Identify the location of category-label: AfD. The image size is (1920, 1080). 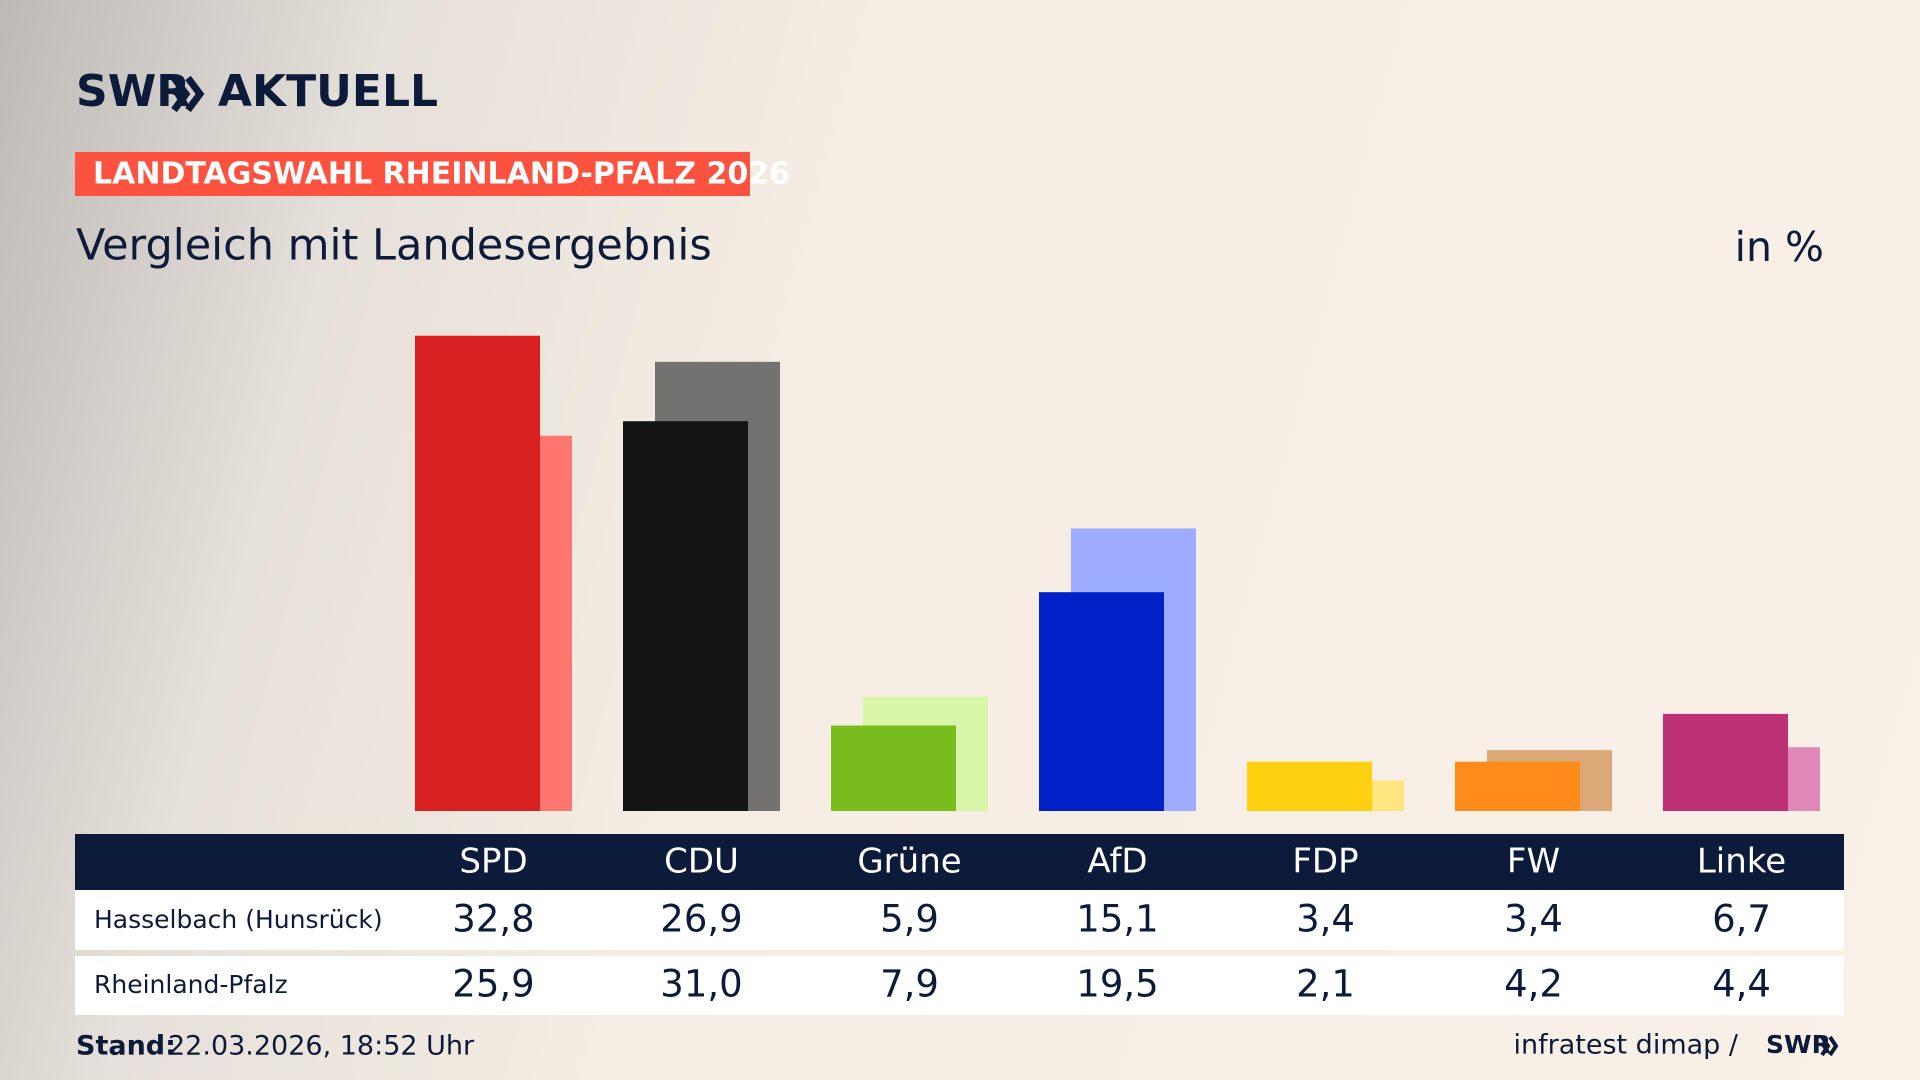
(1117, 862).